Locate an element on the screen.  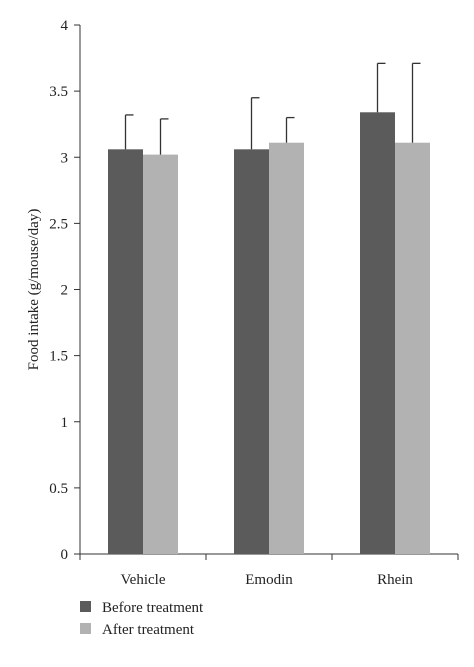
y-tick-label: 2.5 is located at coordinates (58, 224).